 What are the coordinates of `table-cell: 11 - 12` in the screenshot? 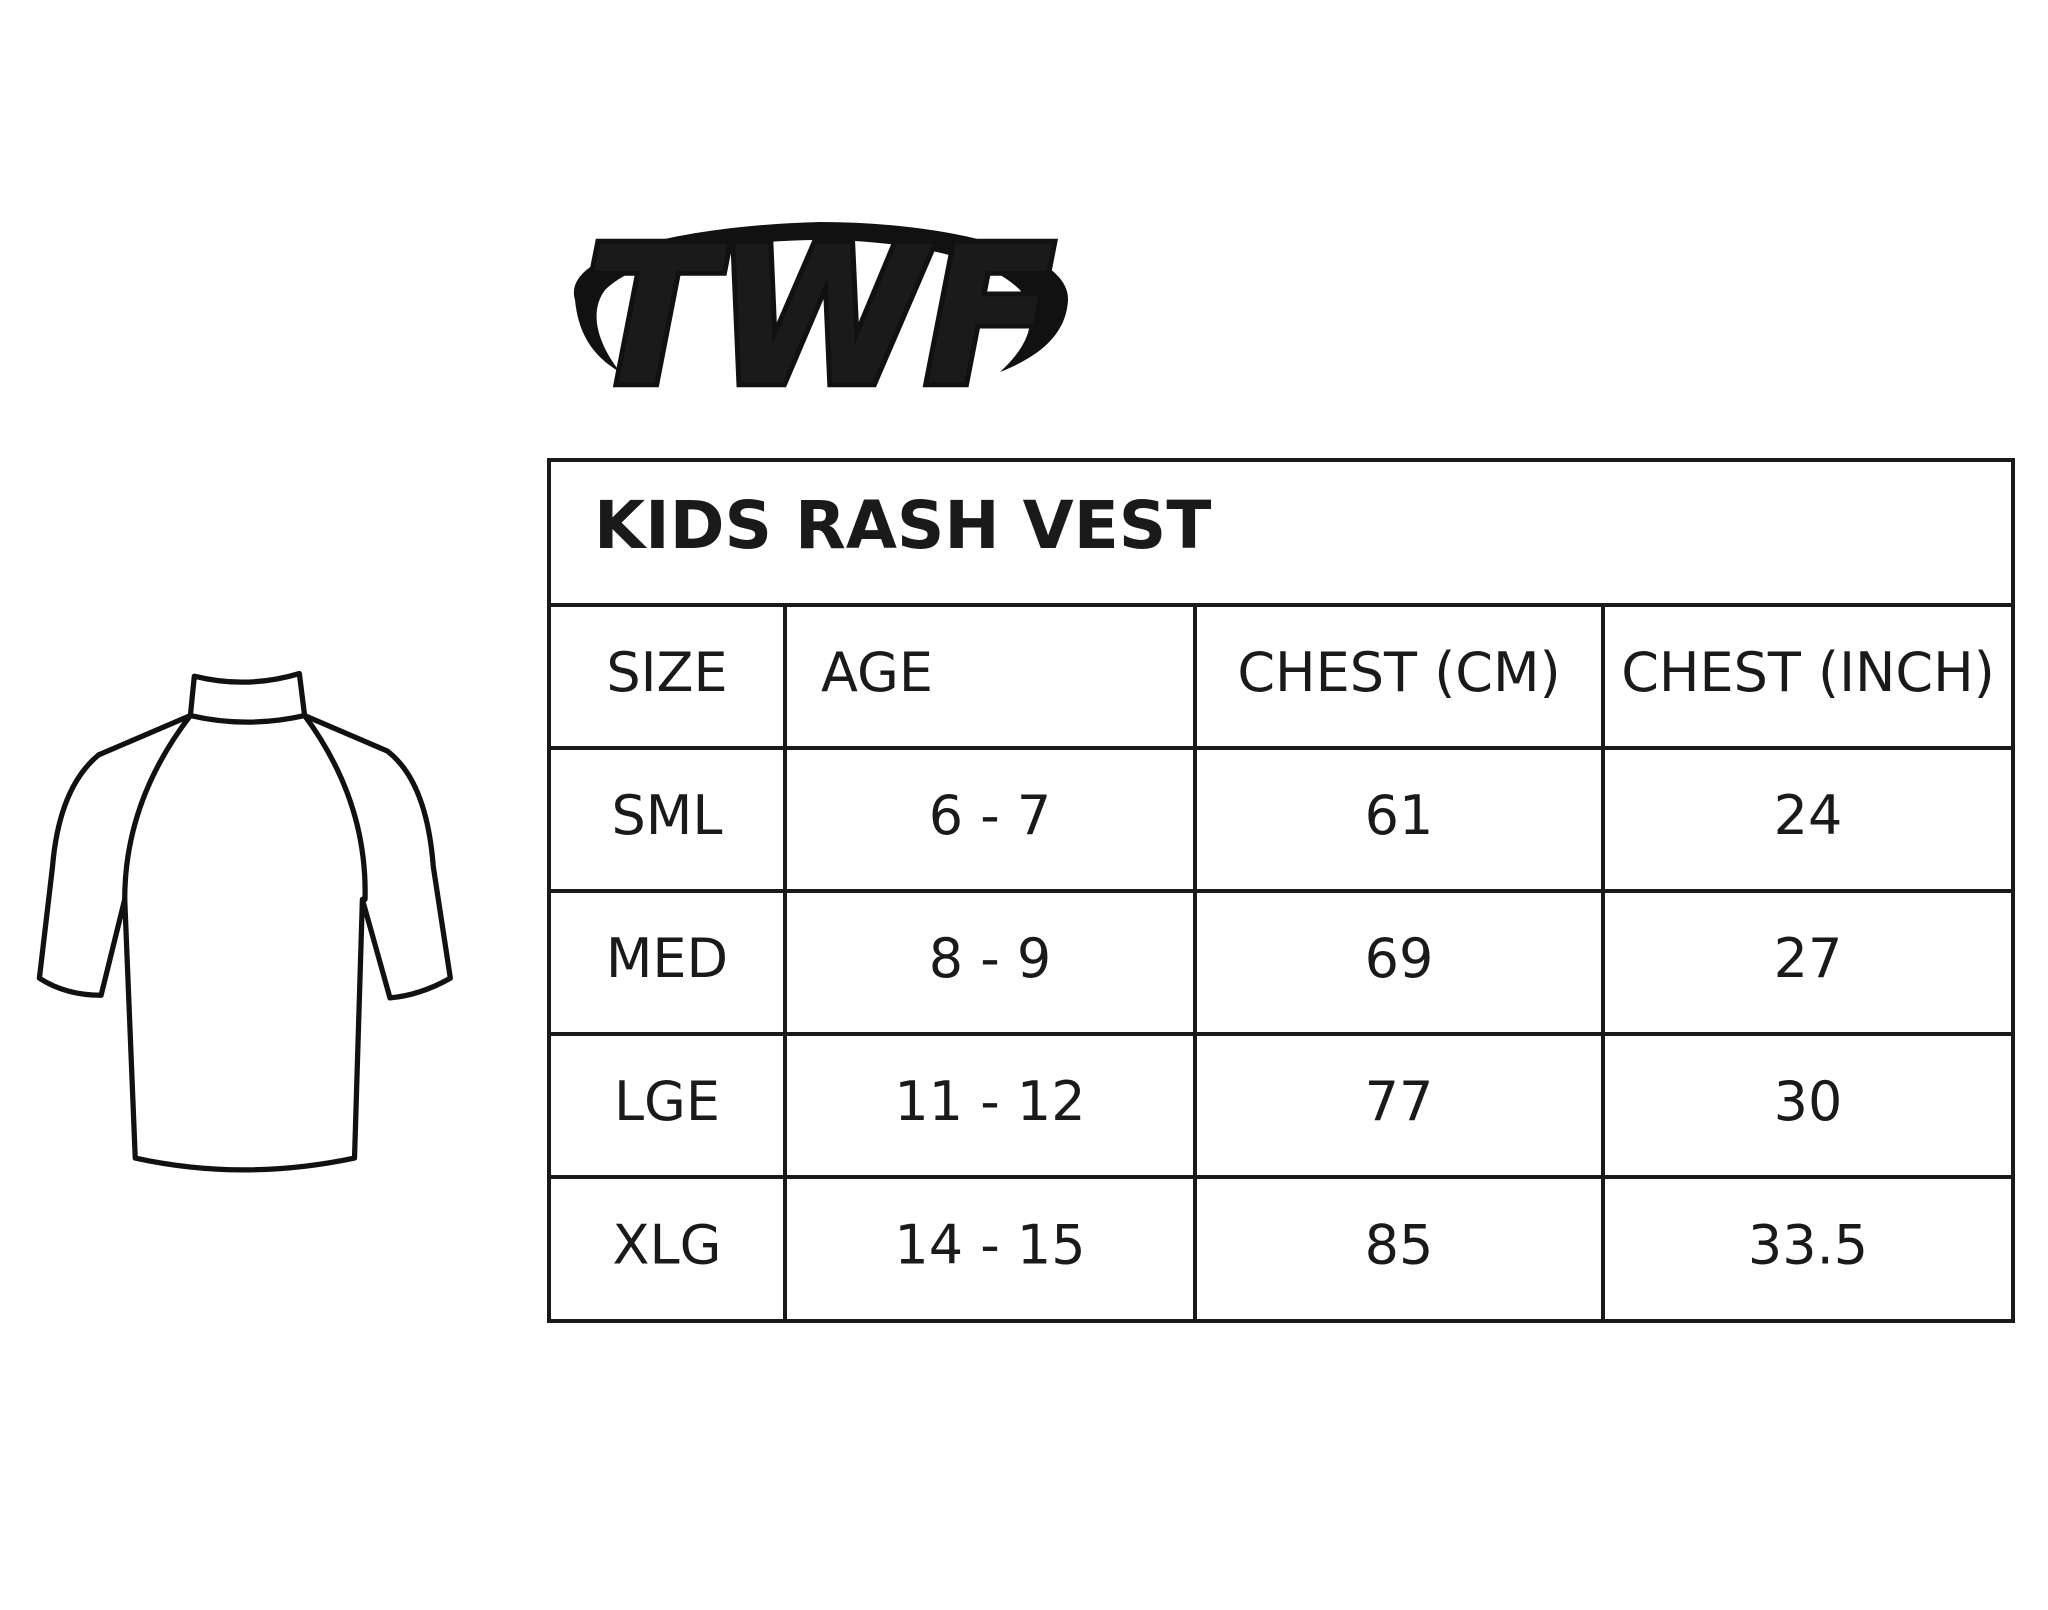 It's located at (989, 1101).